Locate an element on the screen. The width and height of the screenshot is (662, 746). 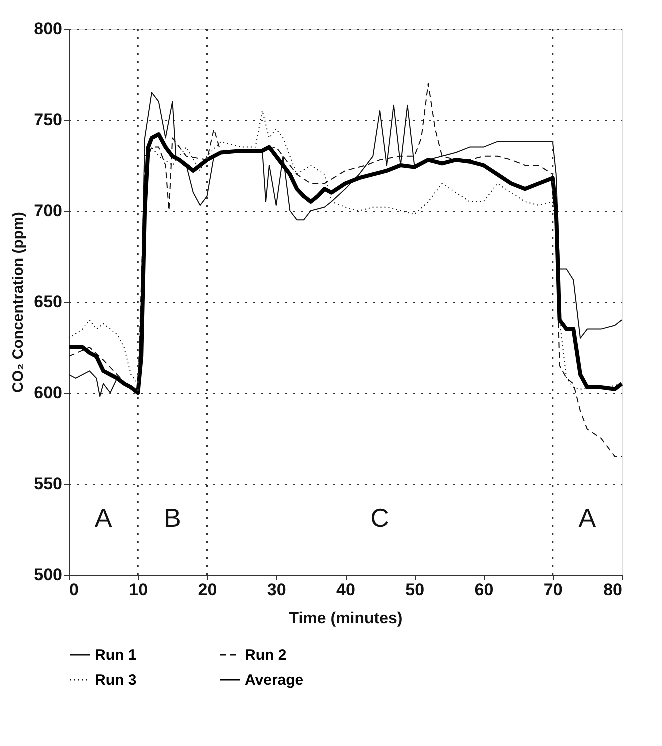
annotation: B is located at coordinates (173, 518).